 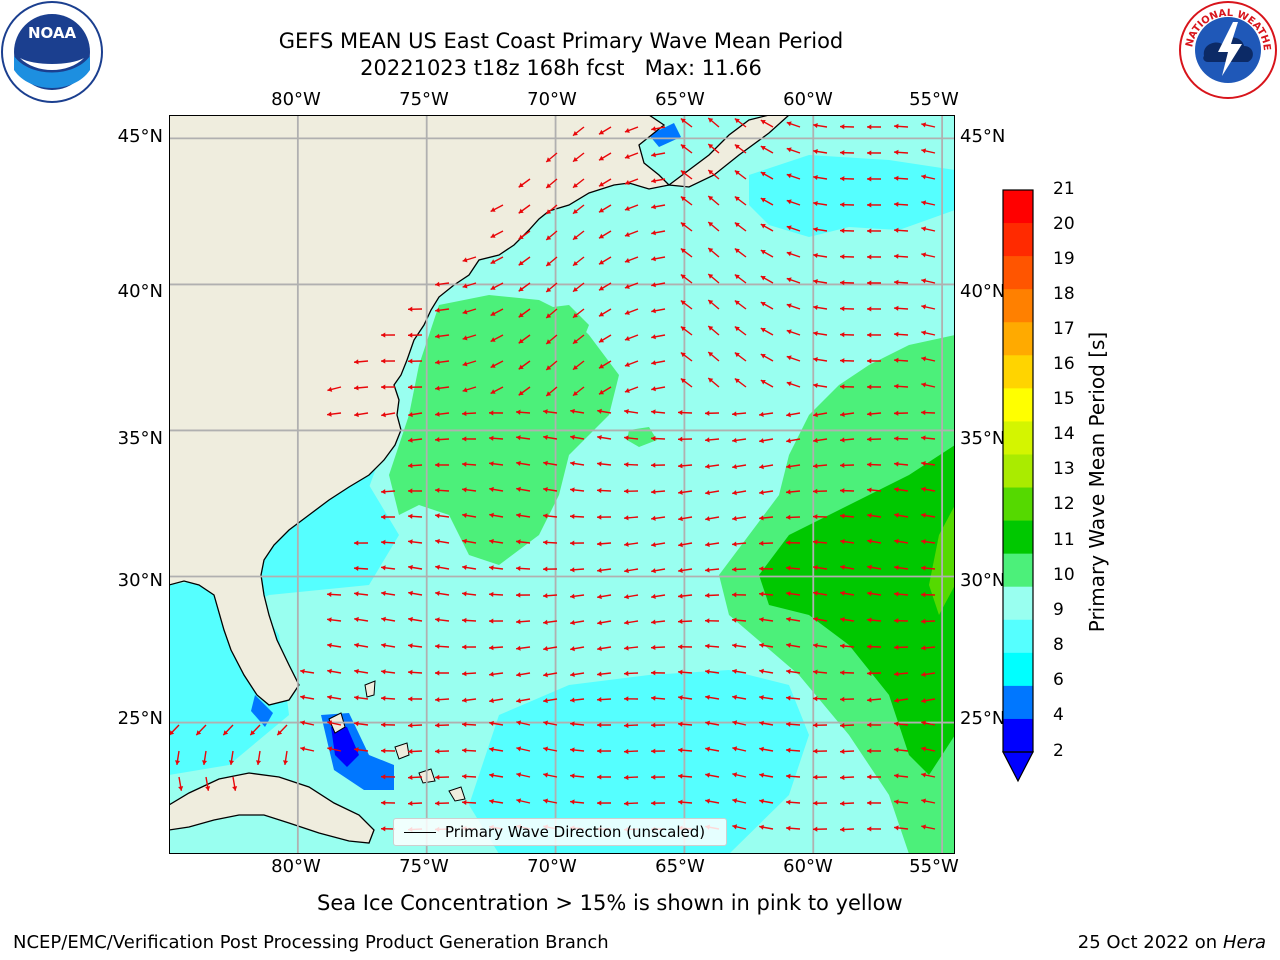 I want to click on colorbar-tick-label: 6, so click(x=1058, y=680).